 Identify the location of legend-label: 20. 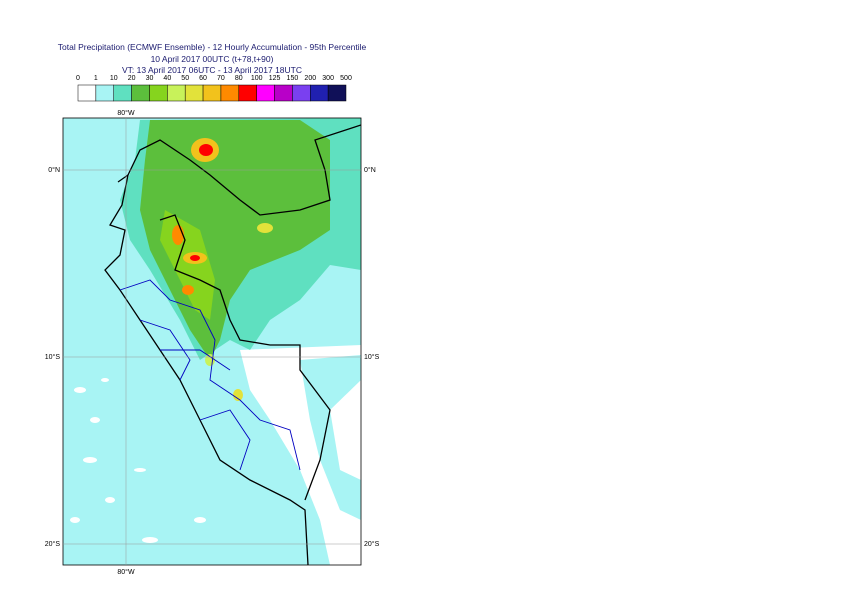
(132, 78).